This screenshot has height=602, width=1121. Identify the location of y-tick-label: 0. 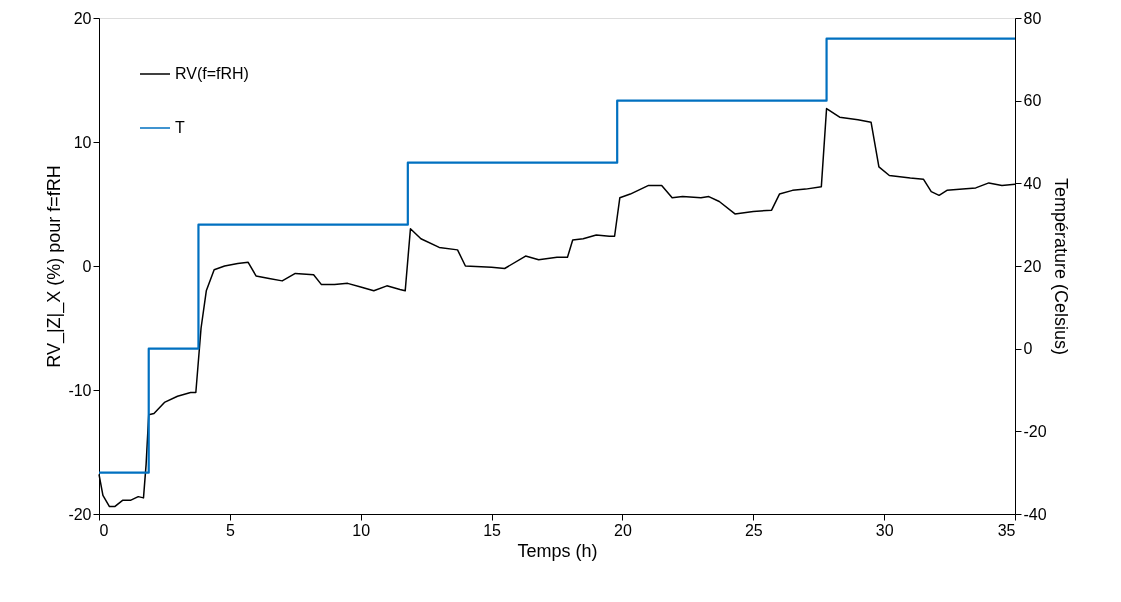
(87, 266).